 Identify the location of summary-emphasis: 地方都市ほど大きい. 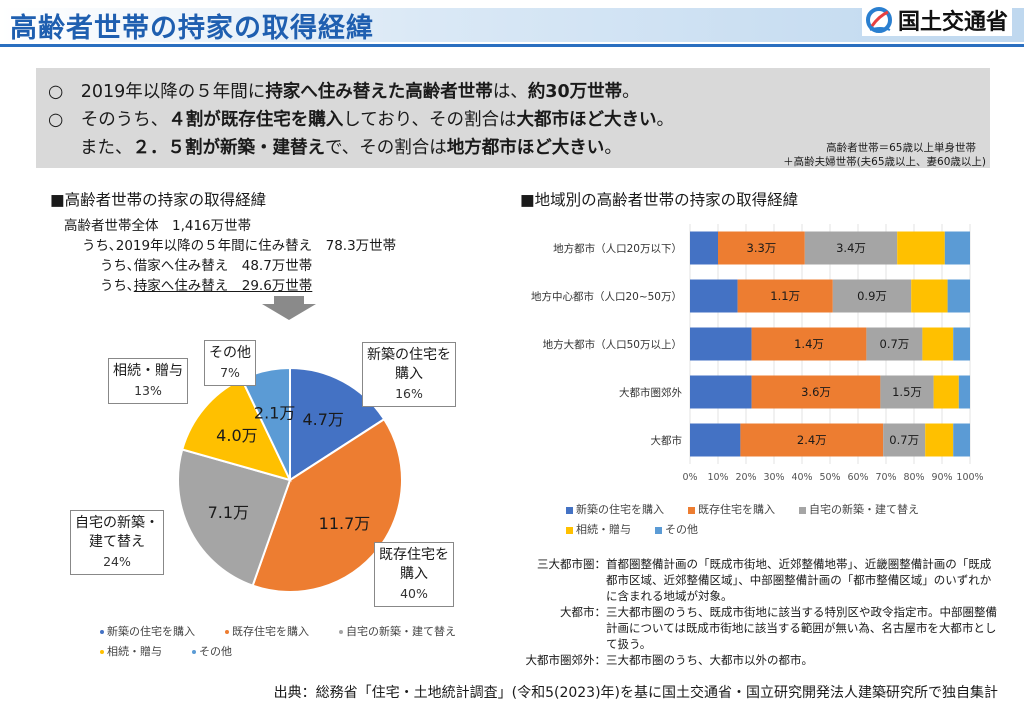
(525, 148).